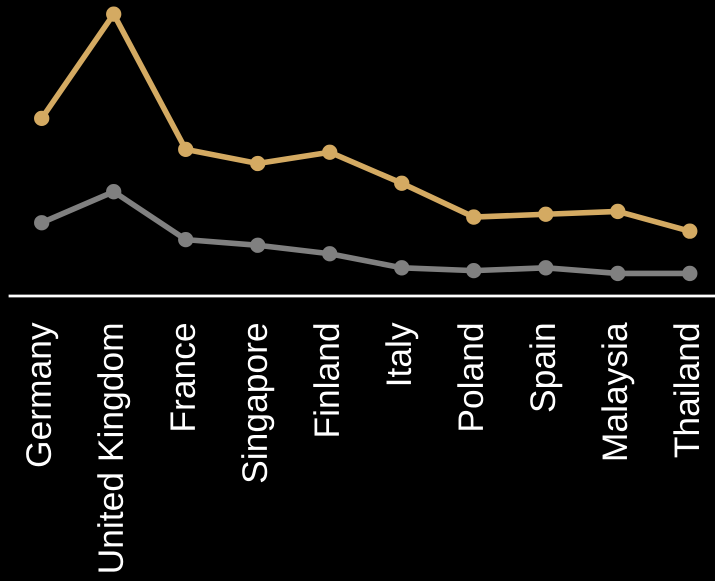 The height and width of the screenshot is (581, 715). I want to click on x-tick-label: Spain, so click(545, 368).